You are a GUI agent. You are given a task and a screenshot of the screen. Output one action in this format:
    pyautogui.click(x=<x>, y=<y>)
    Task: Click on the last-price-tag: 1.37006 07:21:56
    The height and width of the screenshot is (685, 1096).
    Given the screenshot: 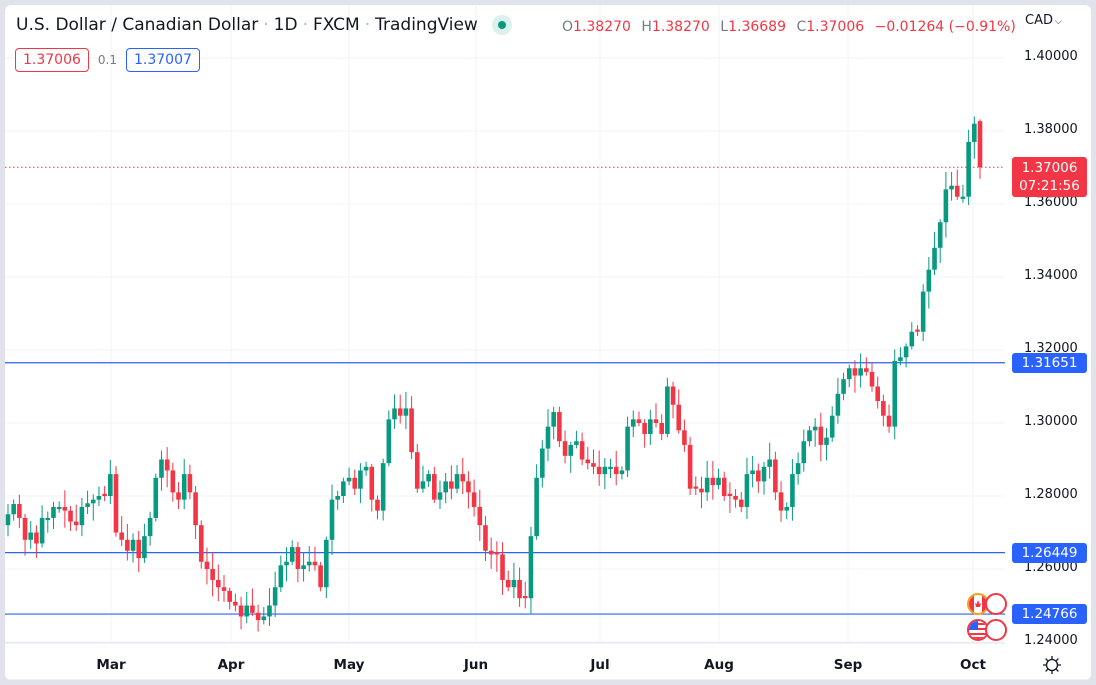 What is the action you would take?
    pyautogui.click(x=1049, y=177)
    